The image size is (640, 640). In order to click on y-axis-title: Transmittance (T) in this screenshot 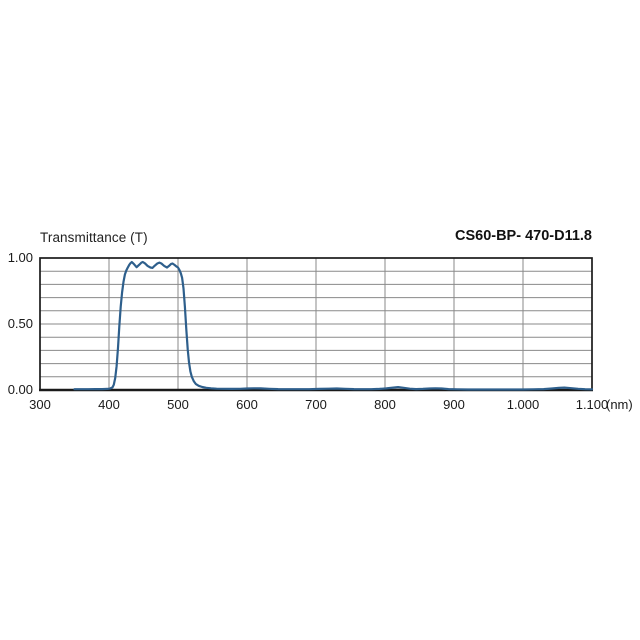, I will do `click(94, 237)`.